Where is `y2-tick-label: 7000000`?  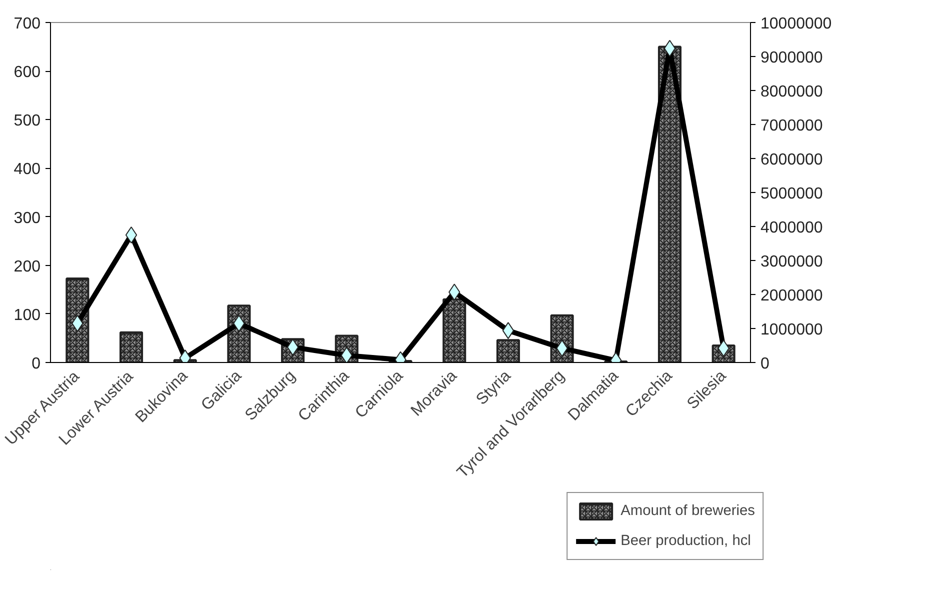 y2-tick-label: 7000000 is located at coordinates (791, 126).